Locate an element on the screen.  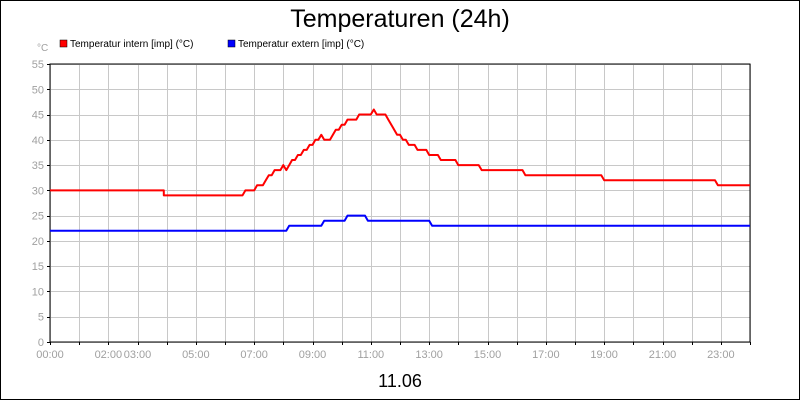
y-tick-label: 15 is located at coordinates (38, 267).